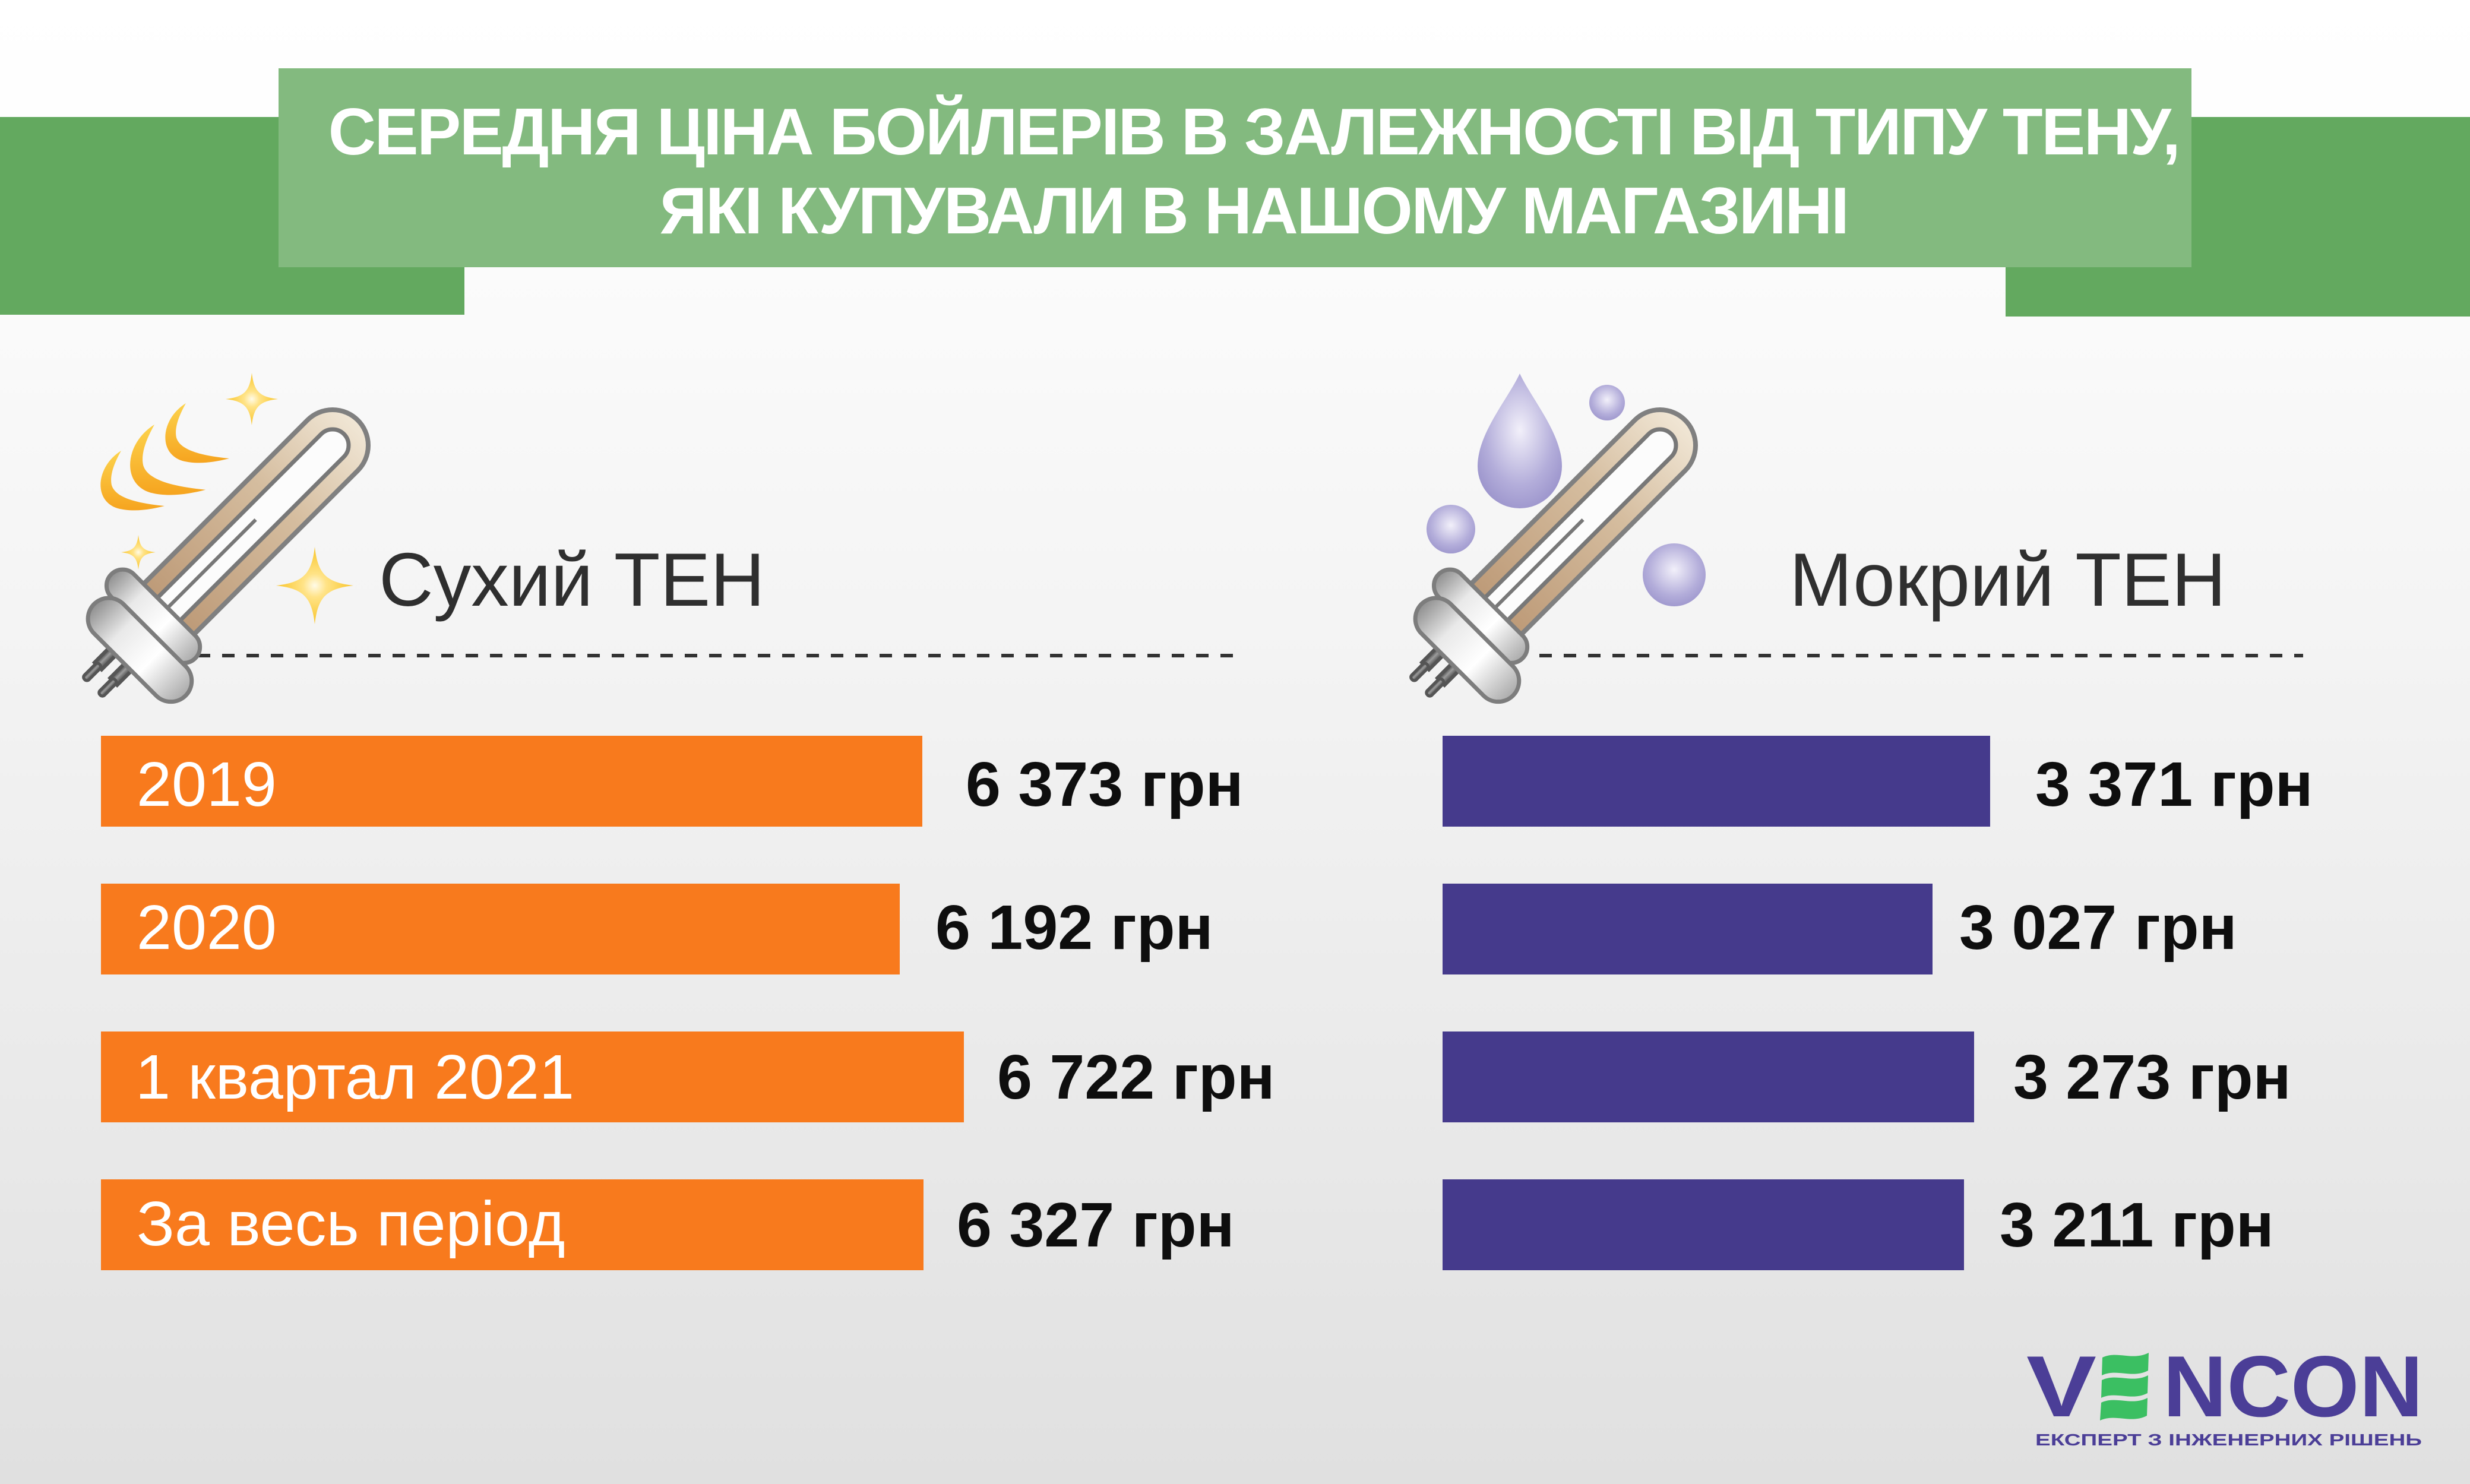 The width and height of the screenshot is (2470, 1484). Describe the element at coordinates (2061, 1386) in the screenshot. I see `svg-text: V` at that location.